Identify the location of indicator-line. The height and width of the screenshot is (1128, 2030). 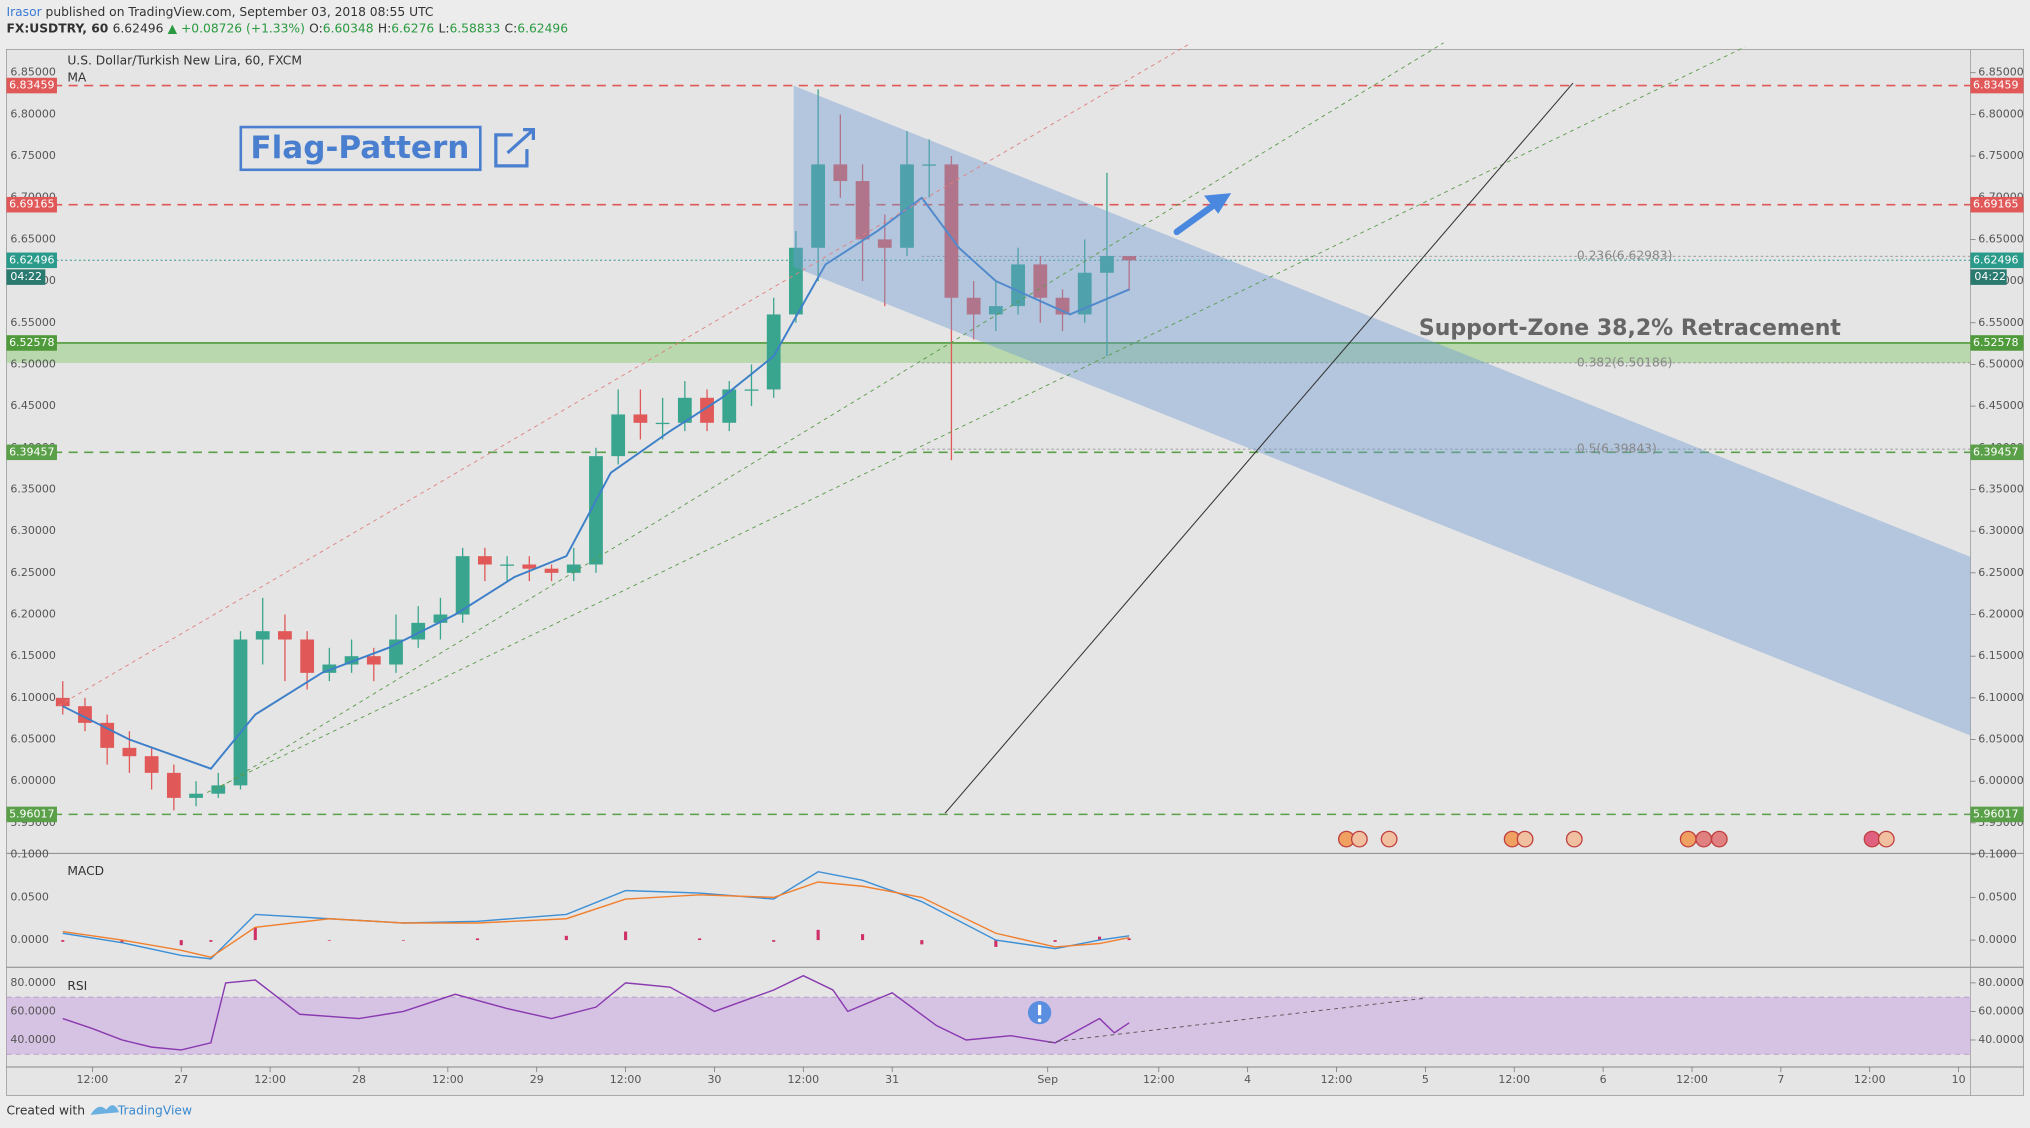
(596, 919).